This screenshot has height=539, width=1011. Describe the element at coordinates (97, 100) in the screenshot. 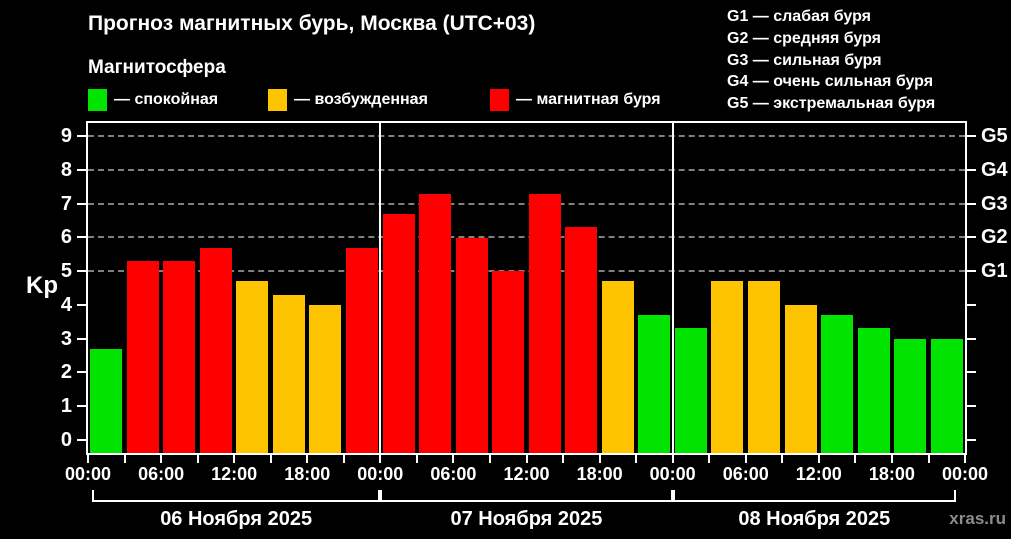

I see `quiet-color-swatch` at that location.